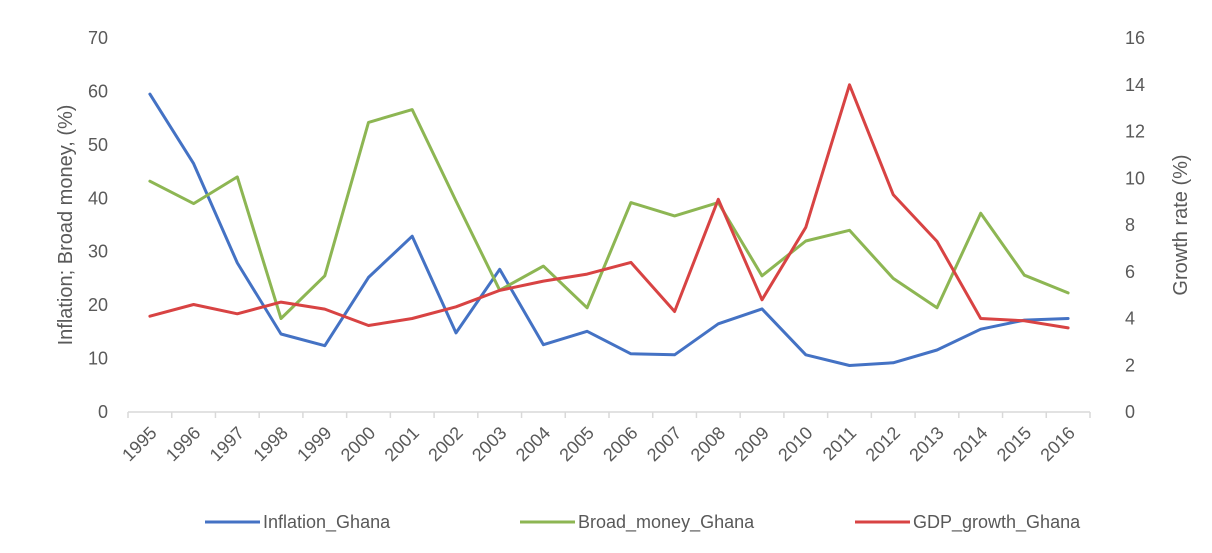 The image size is (1212, 553). Describe the element at coordinates (98, 198) in the screenshot. I see `left-tick-label: 40` at that location.